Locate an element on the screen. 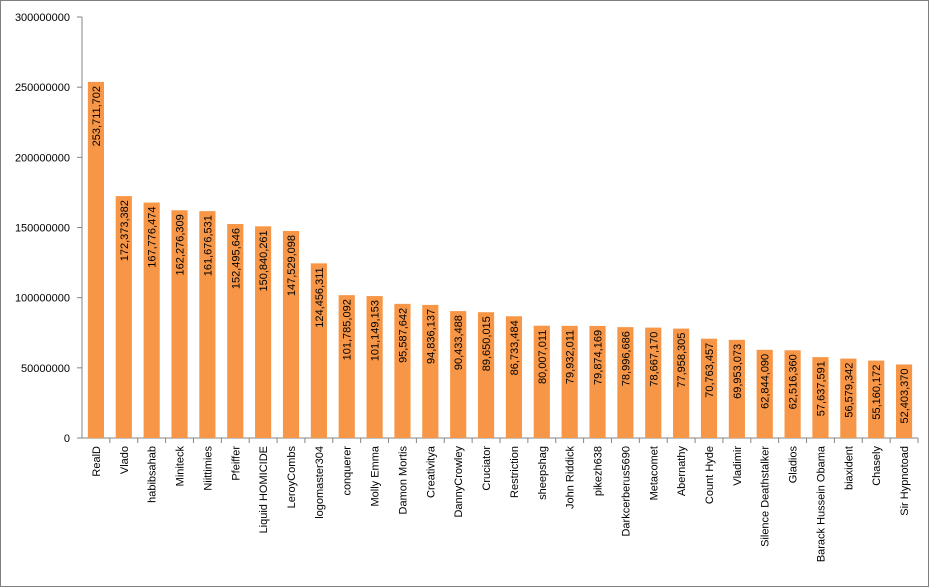  x-tick-label: Chasely is located at coordinates (877, 466).